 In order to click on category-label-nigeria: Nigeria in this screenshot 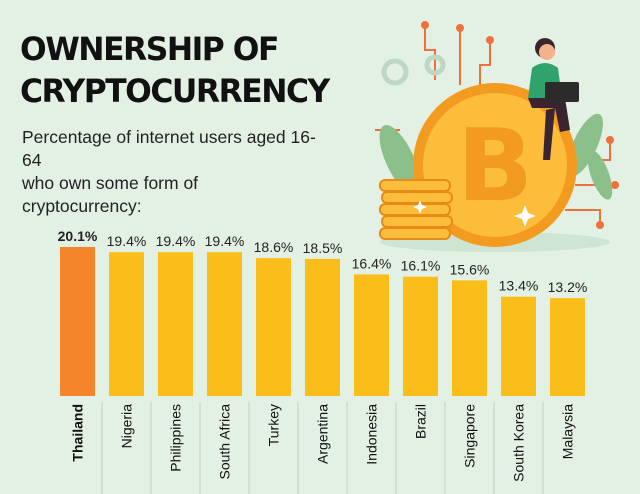, I will do `click(127, 426)`.